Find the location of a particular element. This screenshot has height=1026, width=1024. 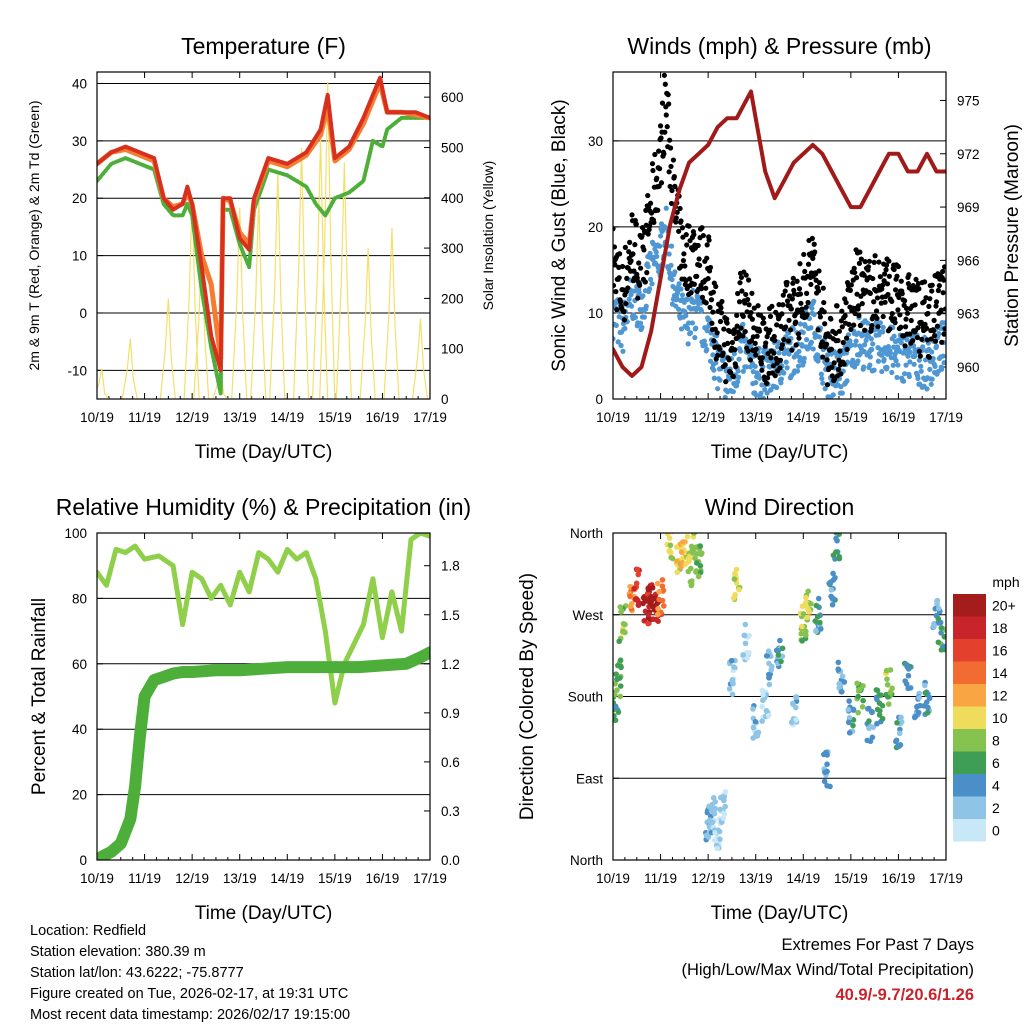

y-tick-label: 40 is located at coordinates (79, 729).